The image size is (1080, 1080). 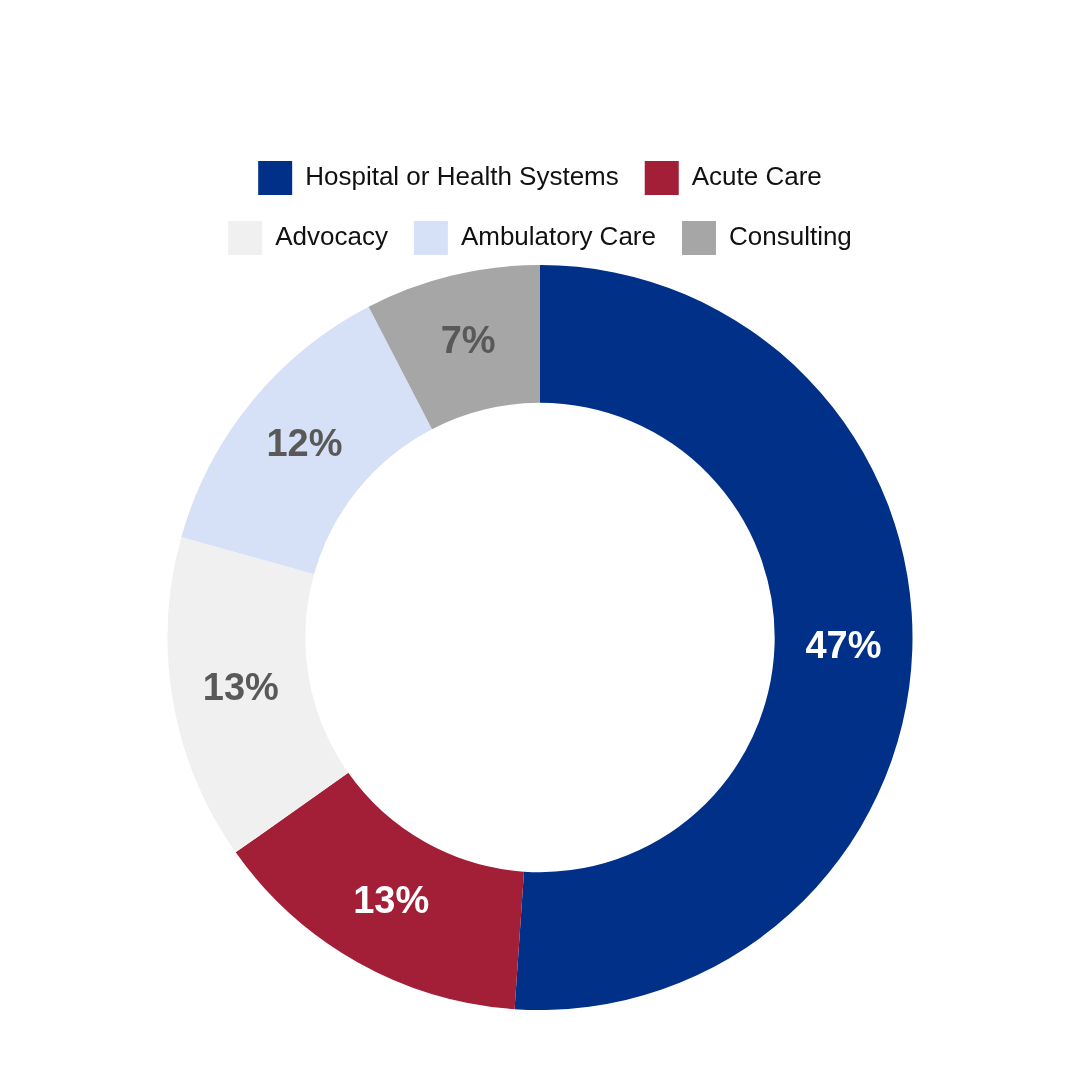 I want to click on data-label: 47%, so click(x=843, y=645).